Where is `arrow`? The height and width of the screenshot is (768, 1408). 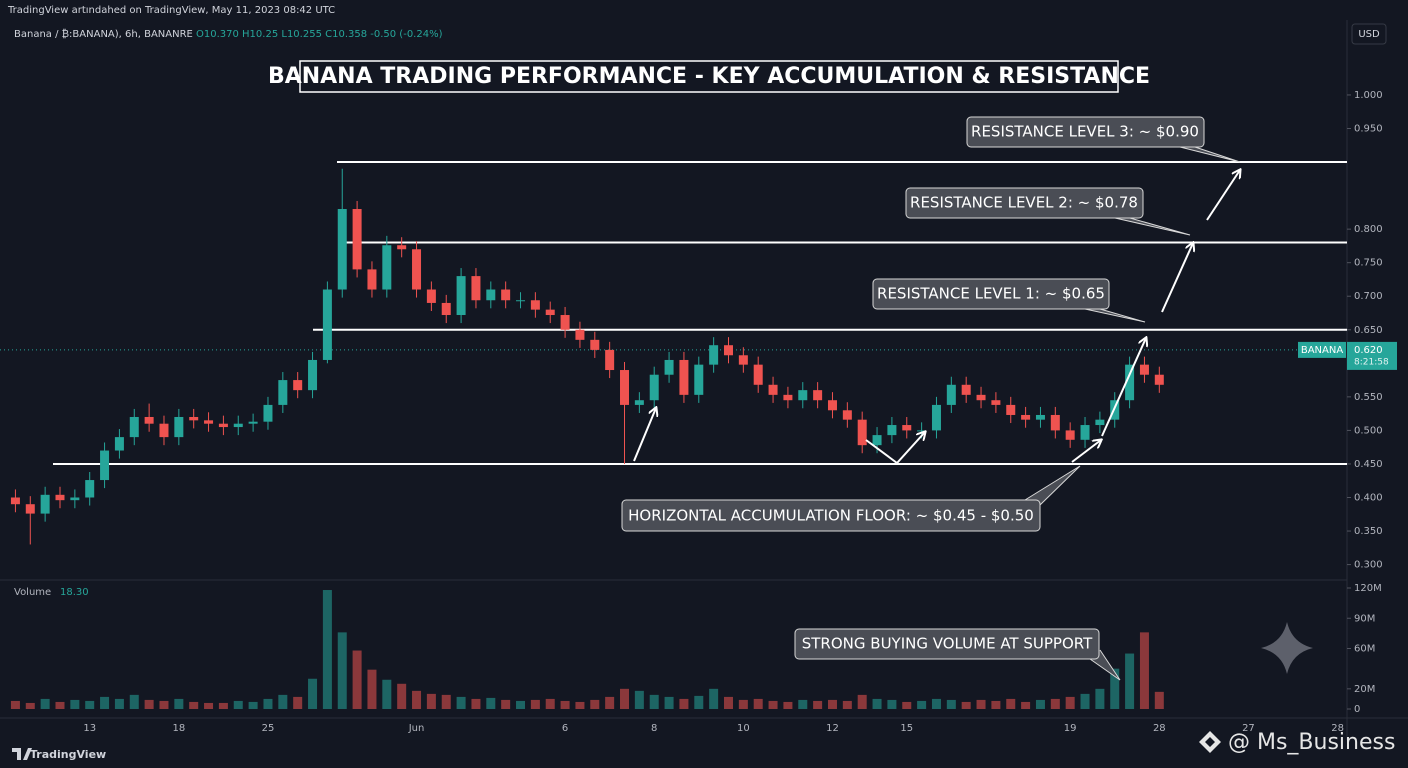
arrow is located at coordinates (1086, 451).